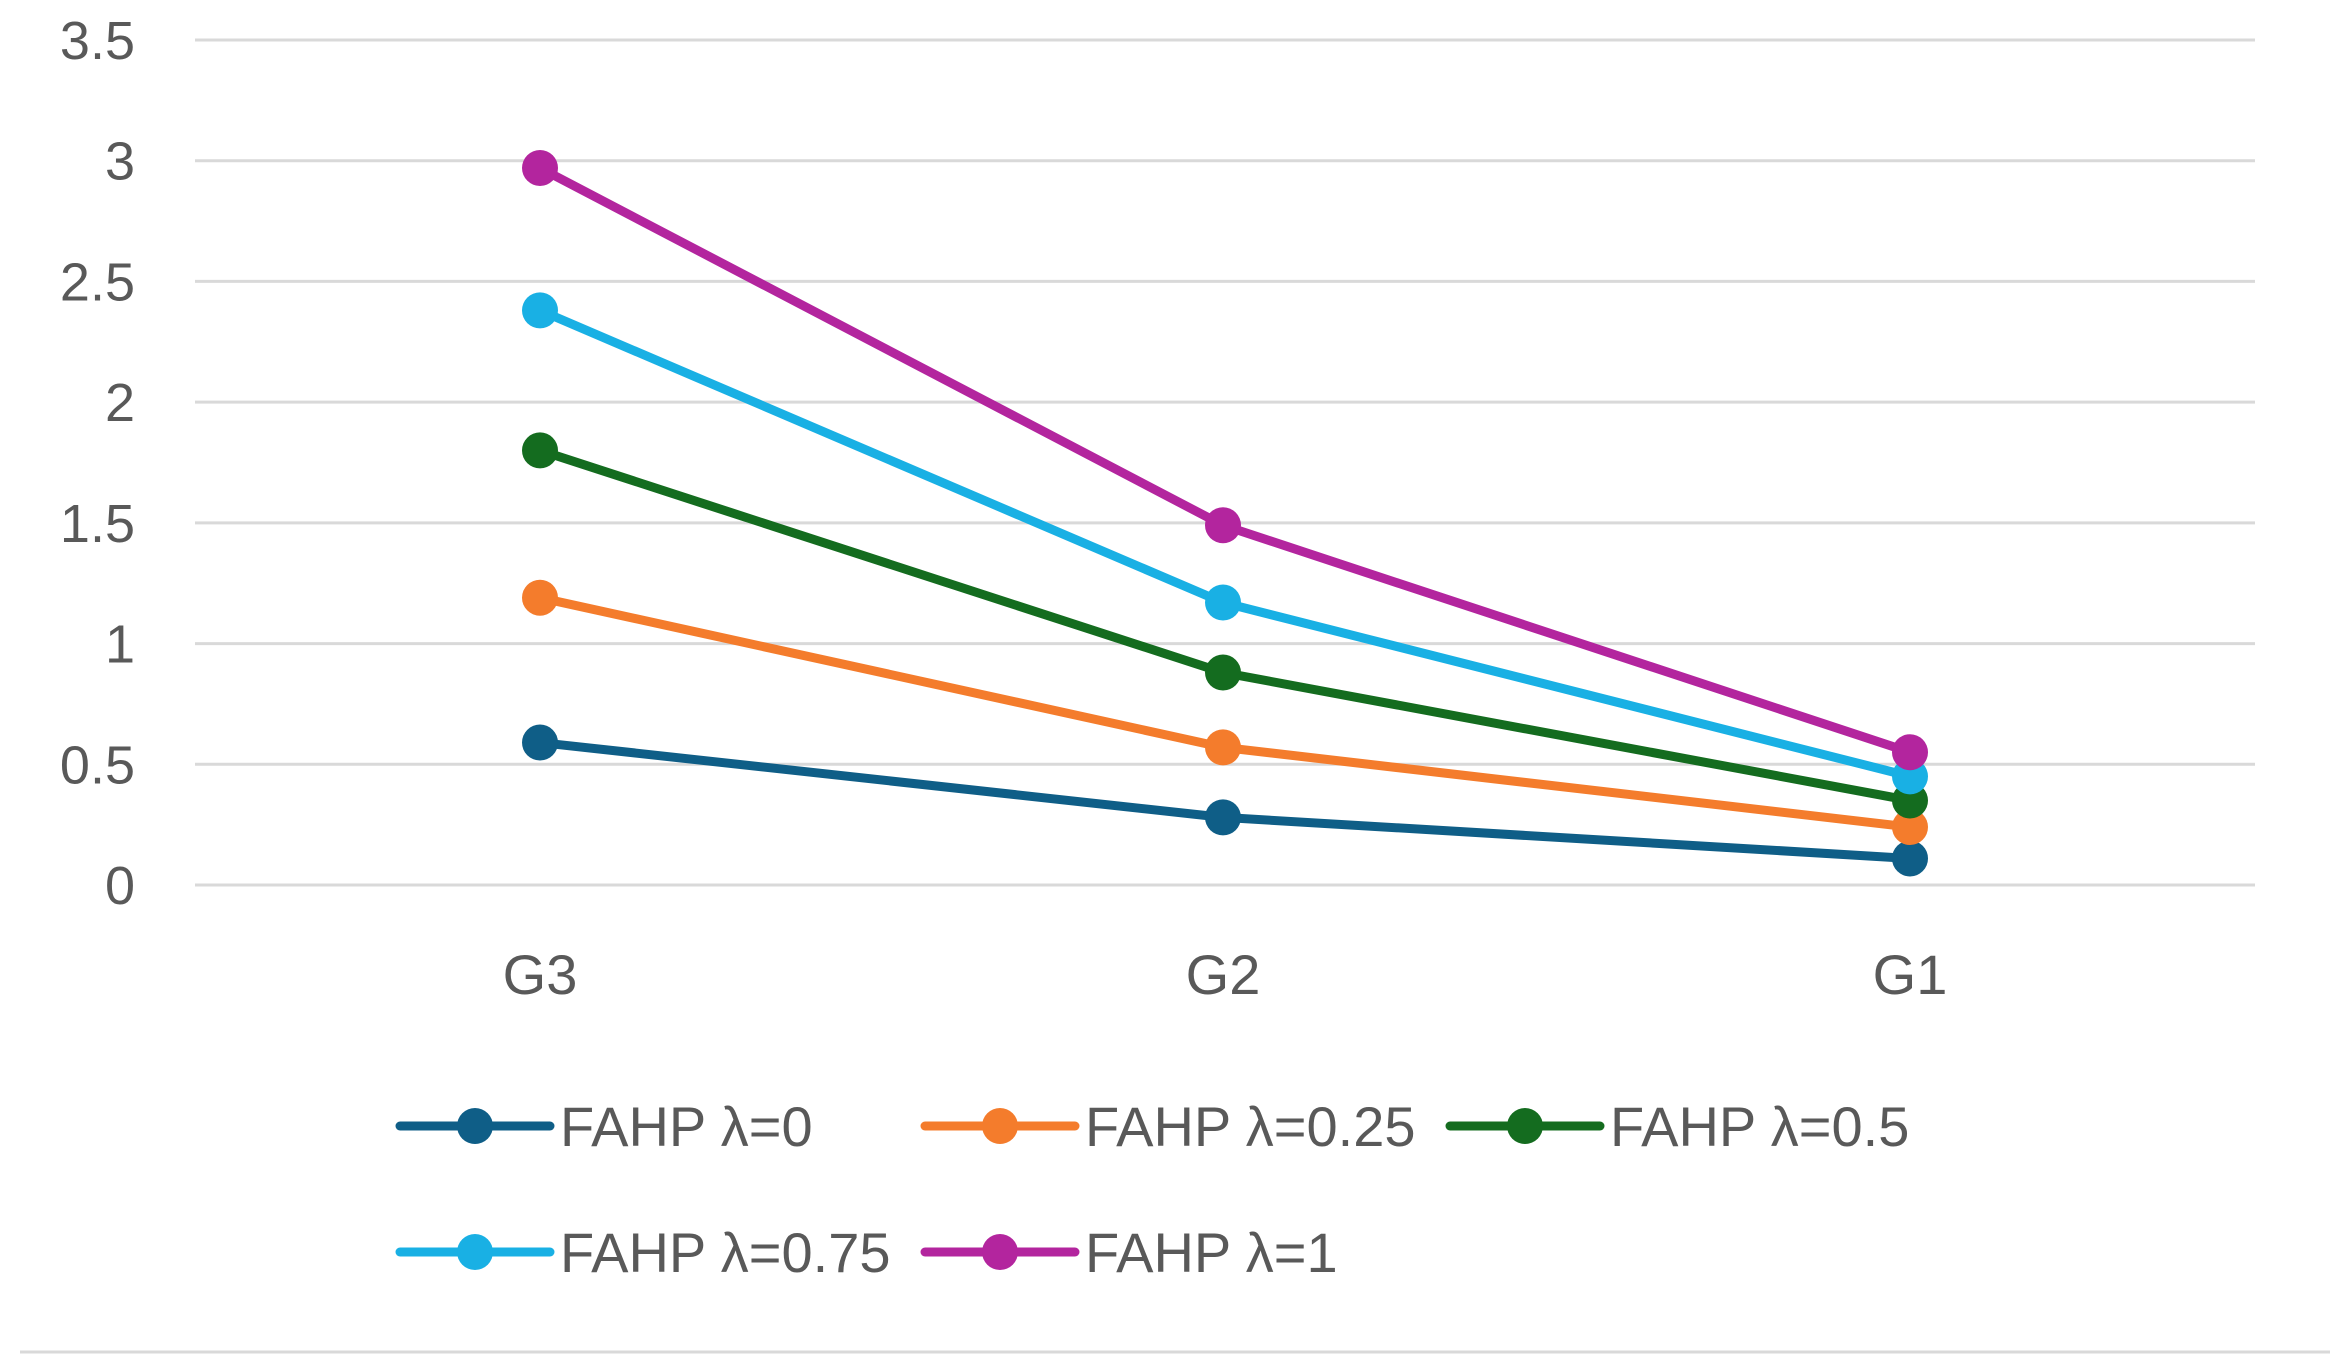  I want to click on y-tick-label: 2, so click(120, 403).